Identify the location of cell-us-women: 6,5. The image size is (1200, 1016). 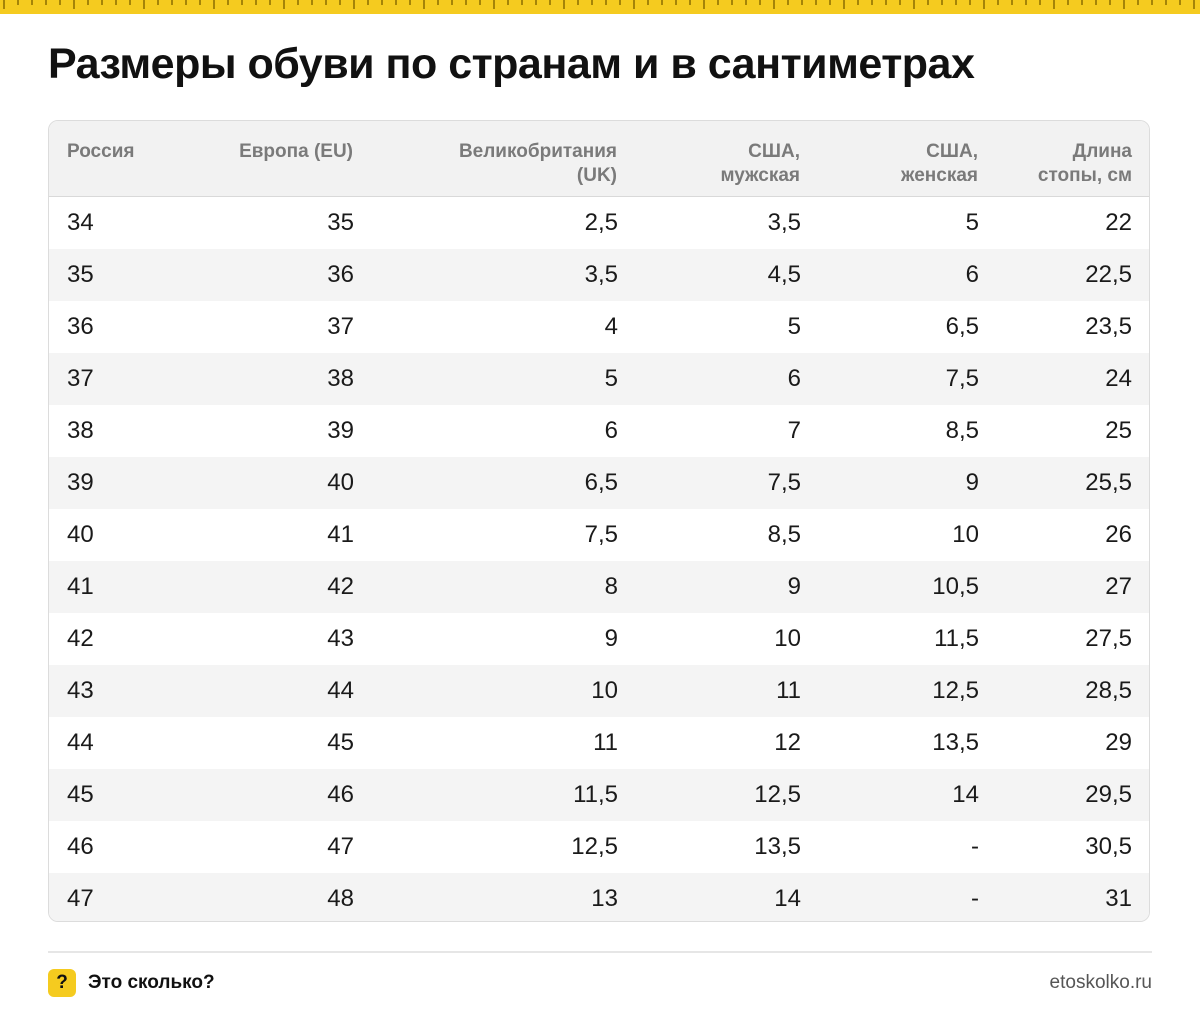
(962, 326).